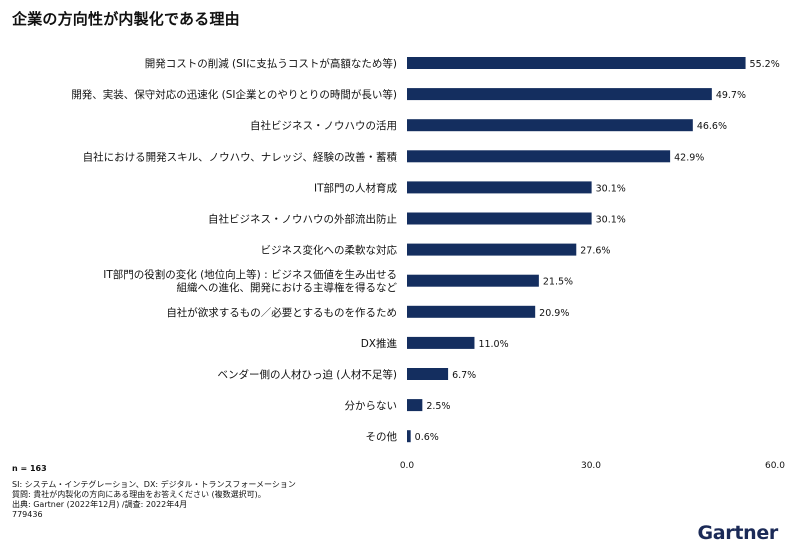  Describe the element at coordinates (427, 437) in the screenshot. I see `value-label: 0.6%` at that location.